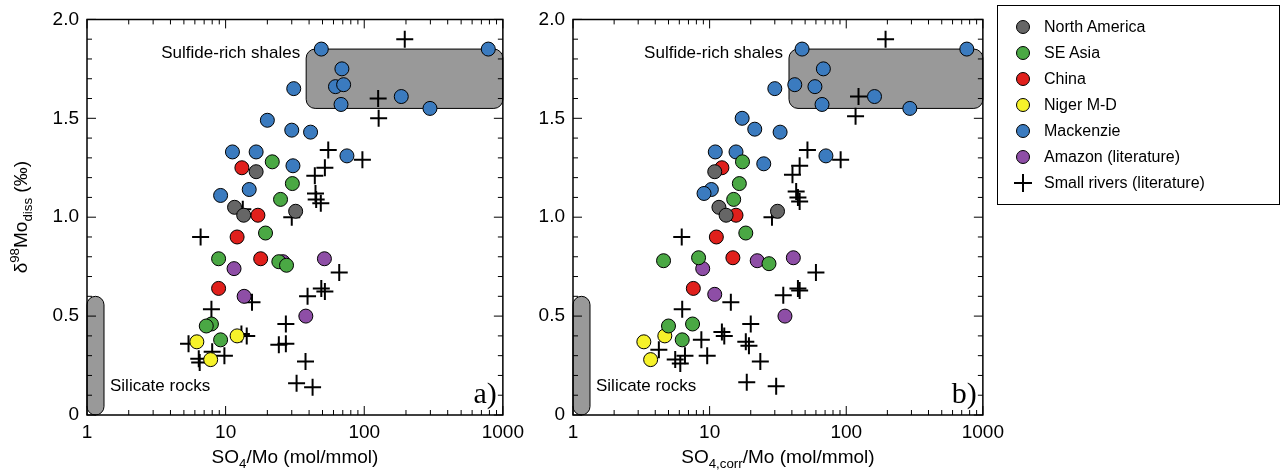  What do you see at coordinates (964, 393) in the screenshot?
I see `annotation: b)` at bounding box center [964, 393].